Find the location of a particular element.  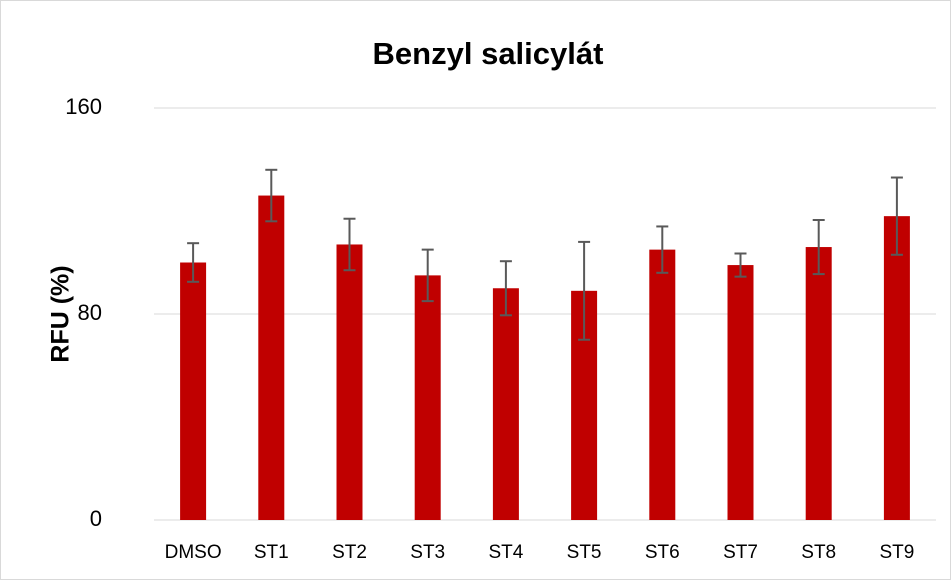

x-tick-label: ST5 is located at coordinates (584, 552).